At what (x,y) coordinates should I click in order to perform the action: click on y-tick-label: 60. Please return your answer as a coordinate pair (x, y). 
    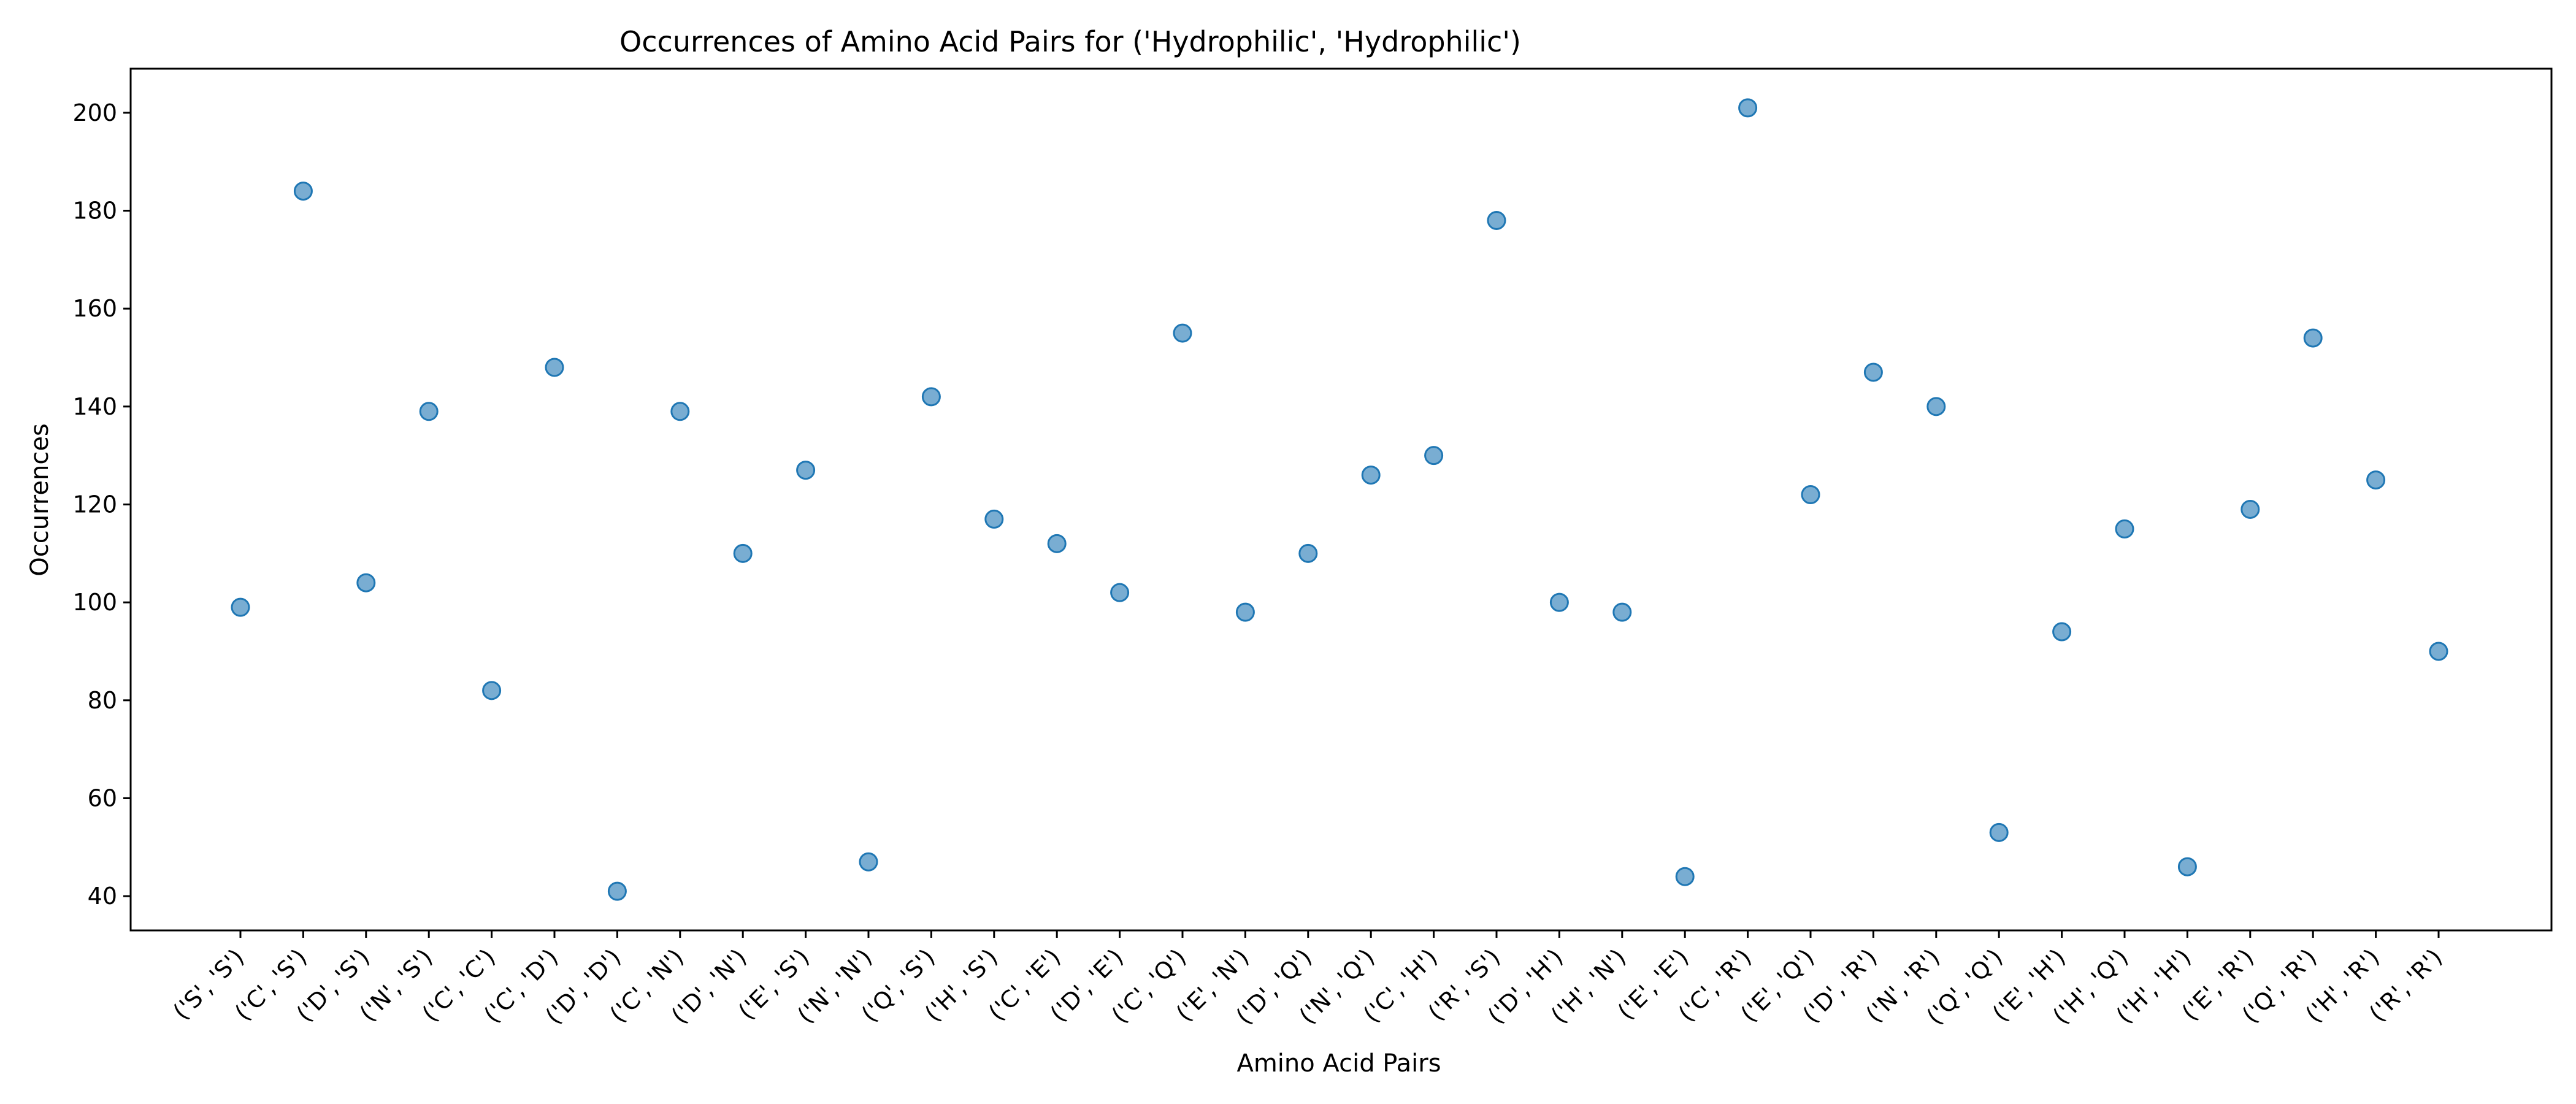
    Looking at the image, I should click on (102, 797).